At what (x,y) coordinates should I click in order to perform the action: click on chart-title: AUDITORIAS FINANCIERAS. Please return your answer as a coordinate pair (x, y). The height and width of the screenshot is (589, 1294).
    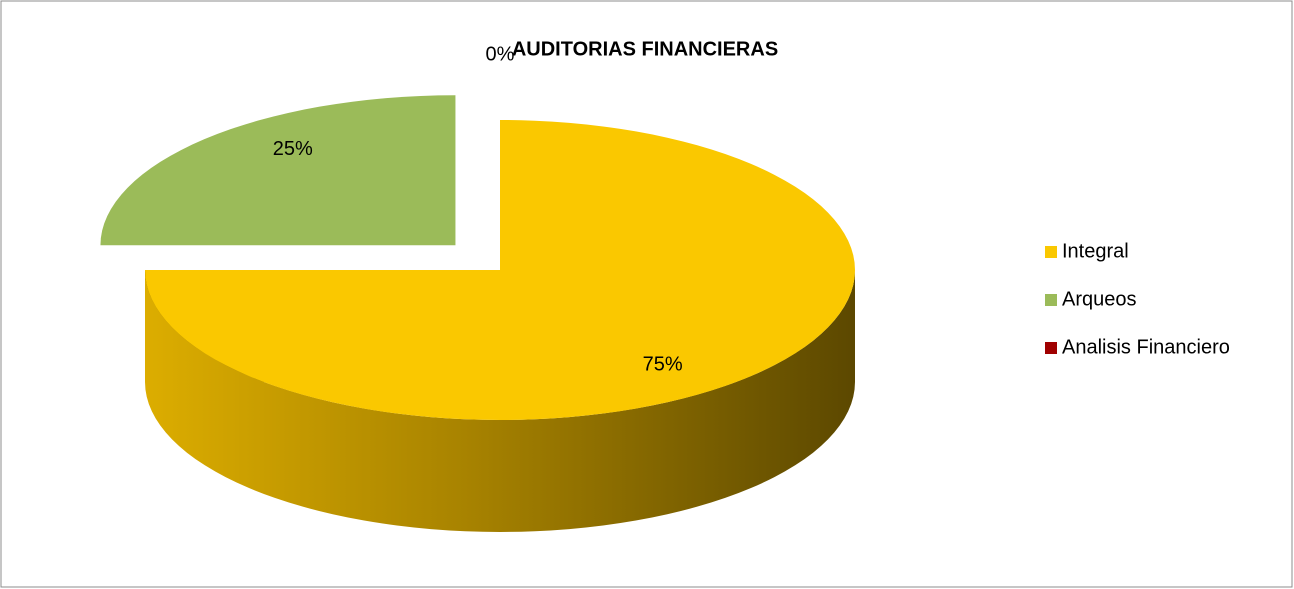
    Looking at the image, I should click on (645, 49).